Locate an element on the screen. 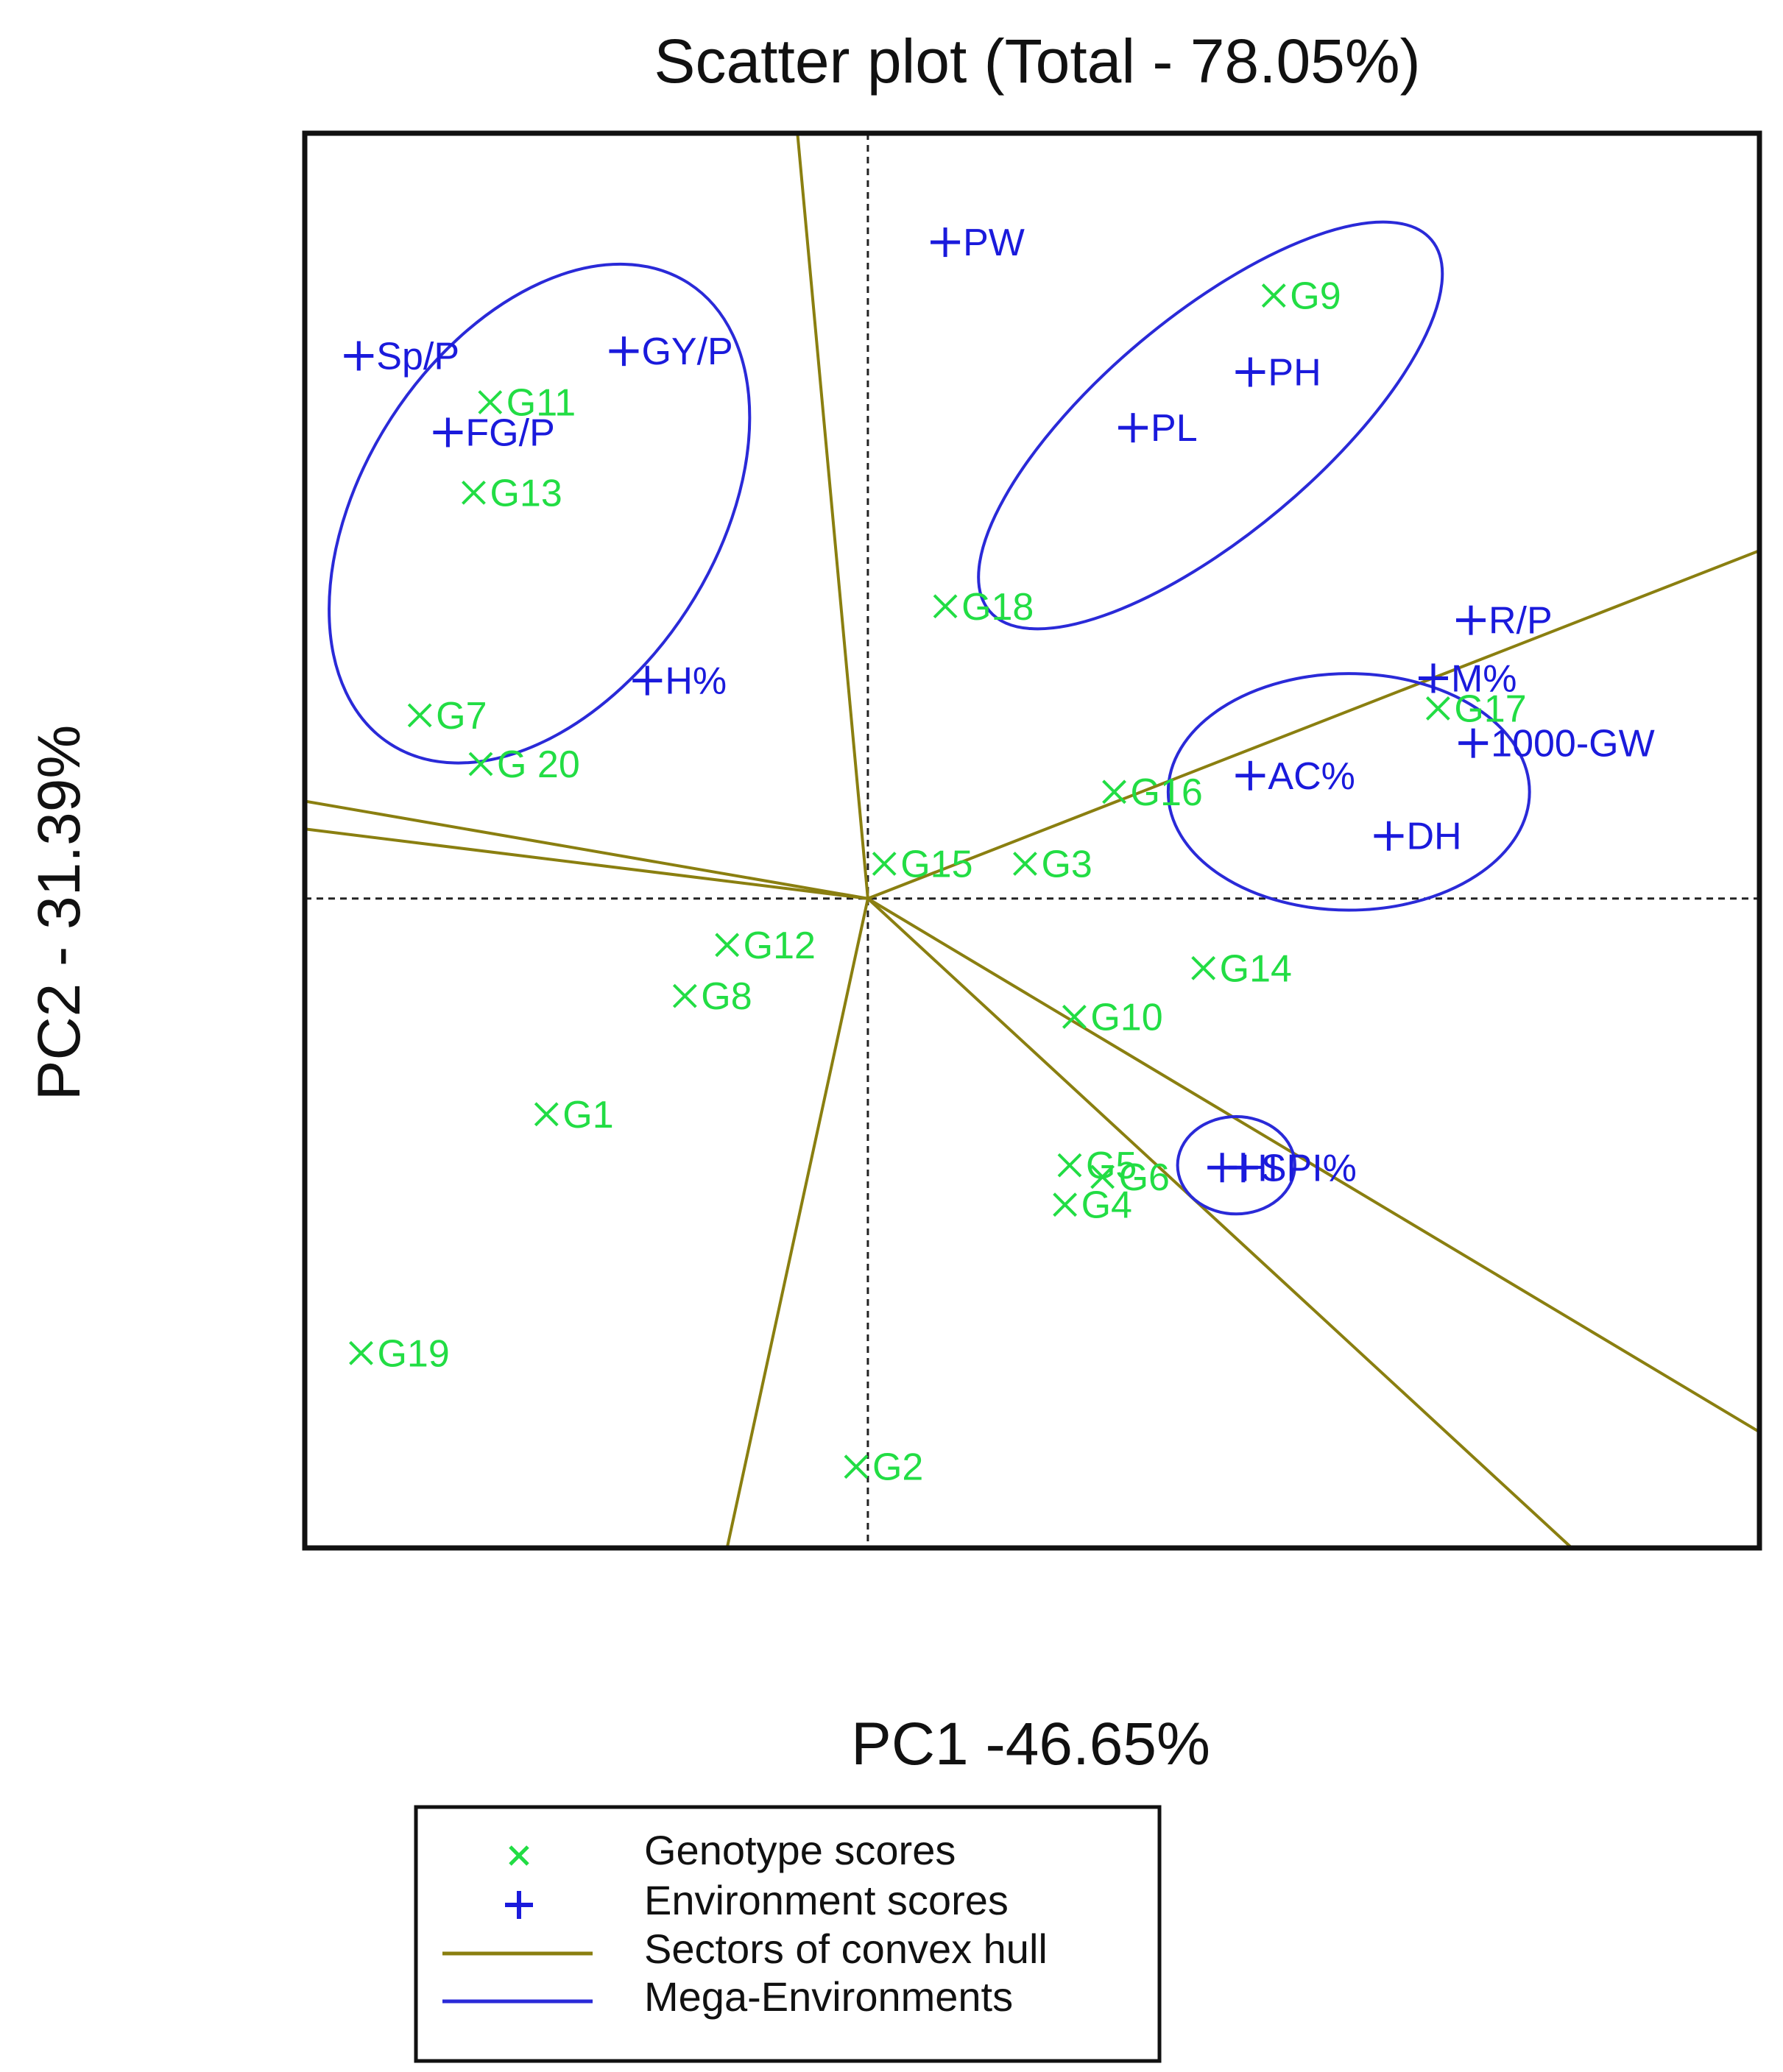 This screenshot has height=2072, width=1783. legend-environment-icon is located at coordinates (519, 1905).